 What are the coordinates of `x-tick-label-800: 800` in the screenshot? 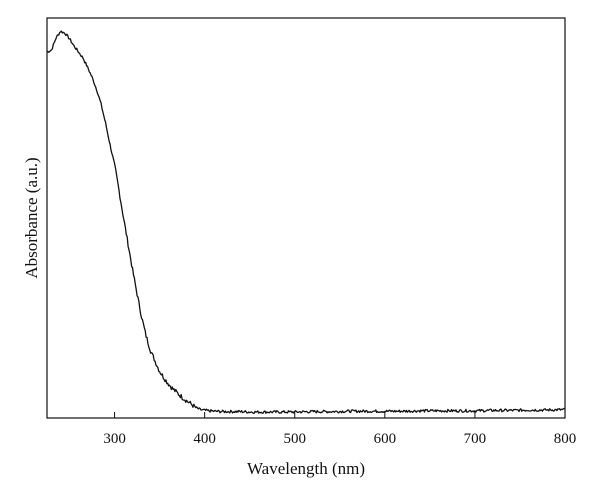 It's located at (565, 439).